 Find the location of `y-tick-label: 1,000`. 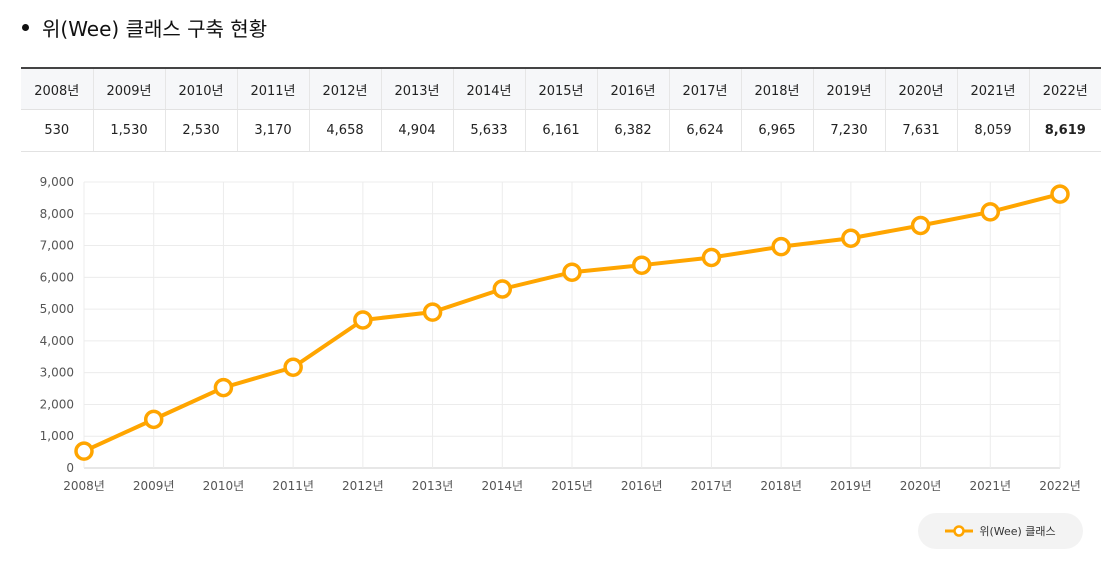

y-tick-label: 1,000 is located at coordinates (57, 436).